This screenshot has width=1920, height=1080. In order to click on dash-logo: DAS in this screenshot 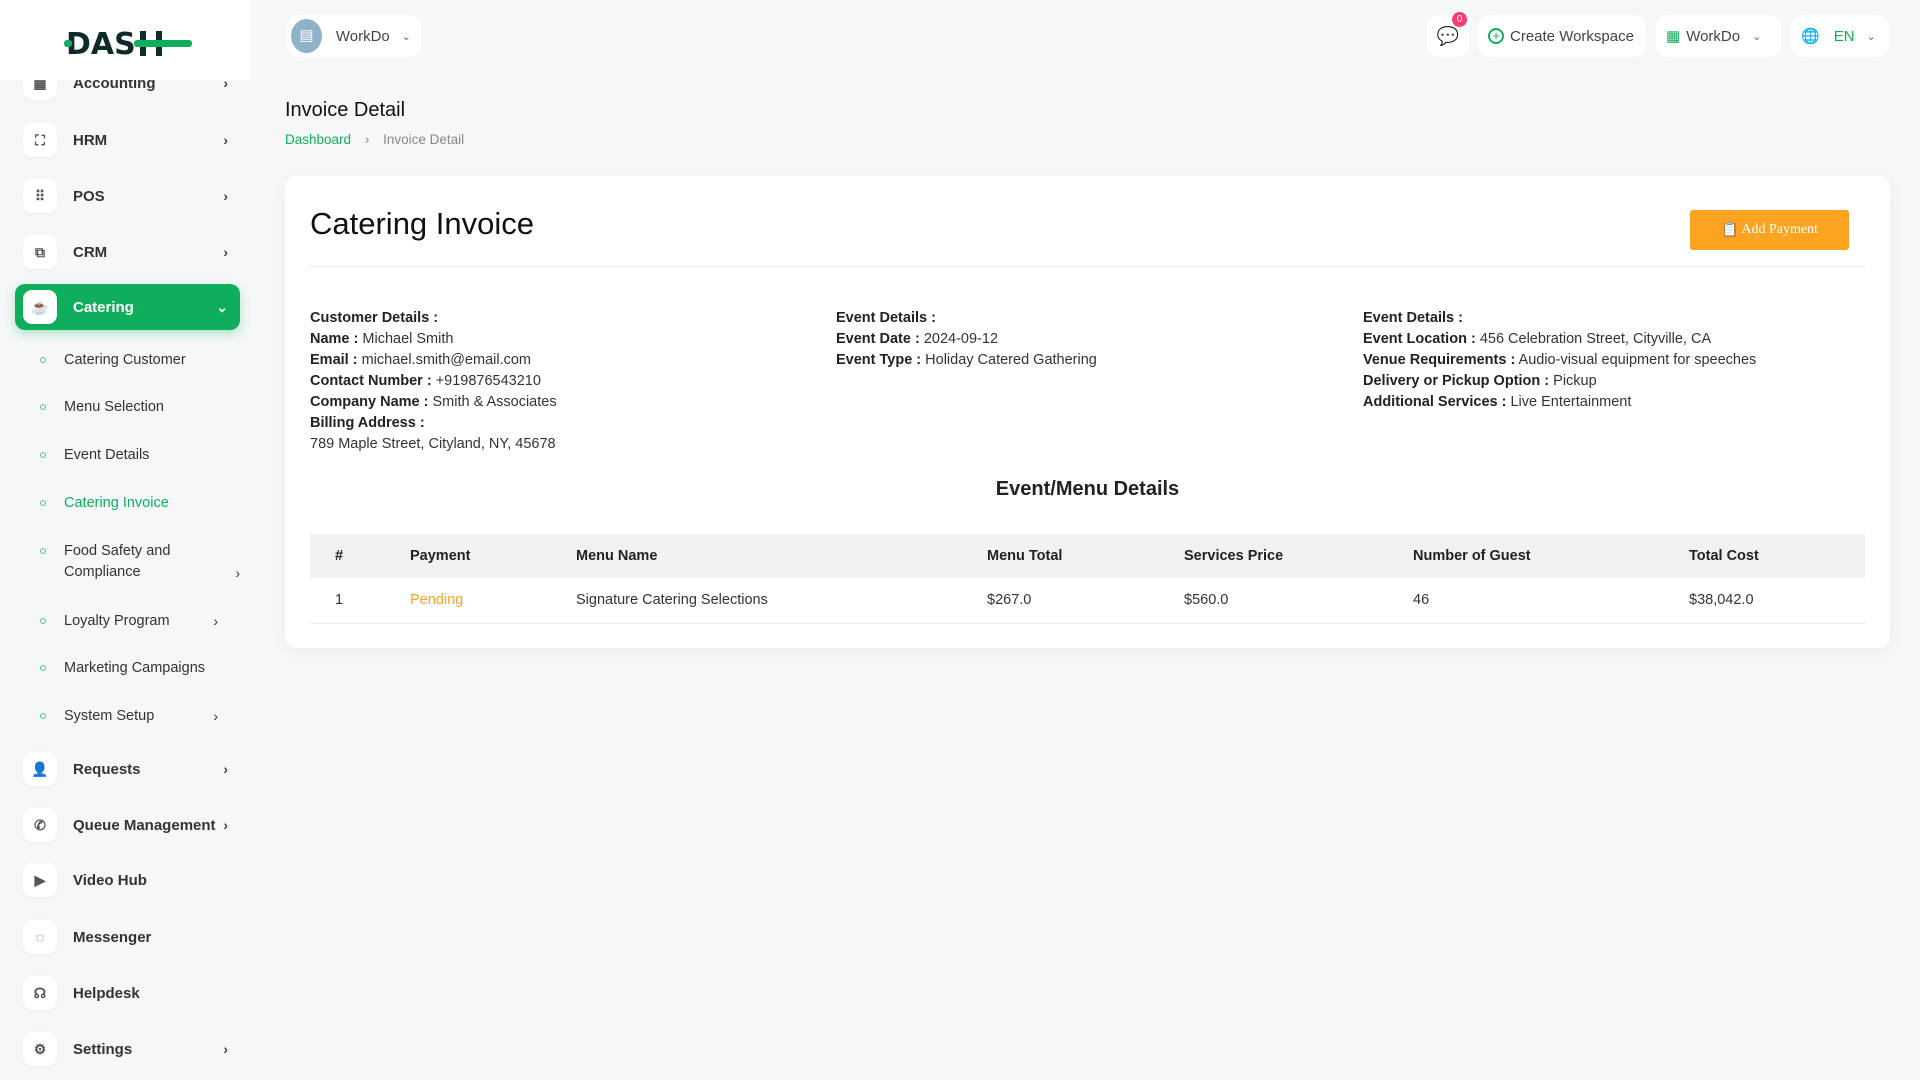, I will do `click(128, 44)`.